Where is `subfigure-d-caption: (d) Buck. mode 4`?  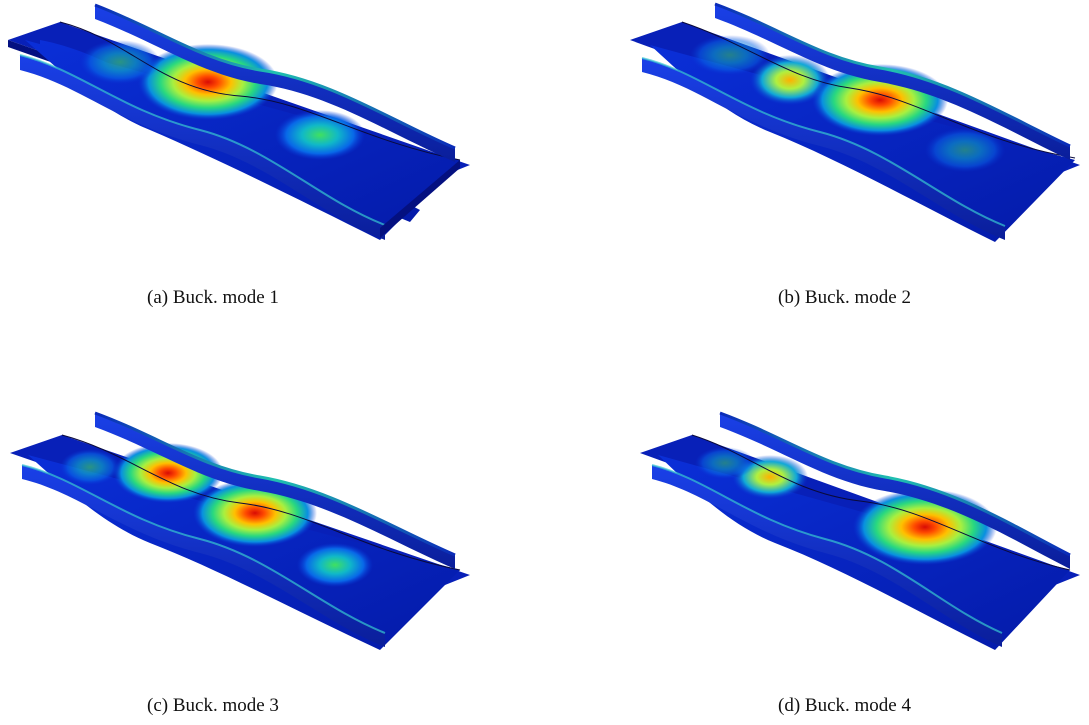 subfigure-d-caption: (d) Buck. mode 4 is located at coordinates (844, 705).